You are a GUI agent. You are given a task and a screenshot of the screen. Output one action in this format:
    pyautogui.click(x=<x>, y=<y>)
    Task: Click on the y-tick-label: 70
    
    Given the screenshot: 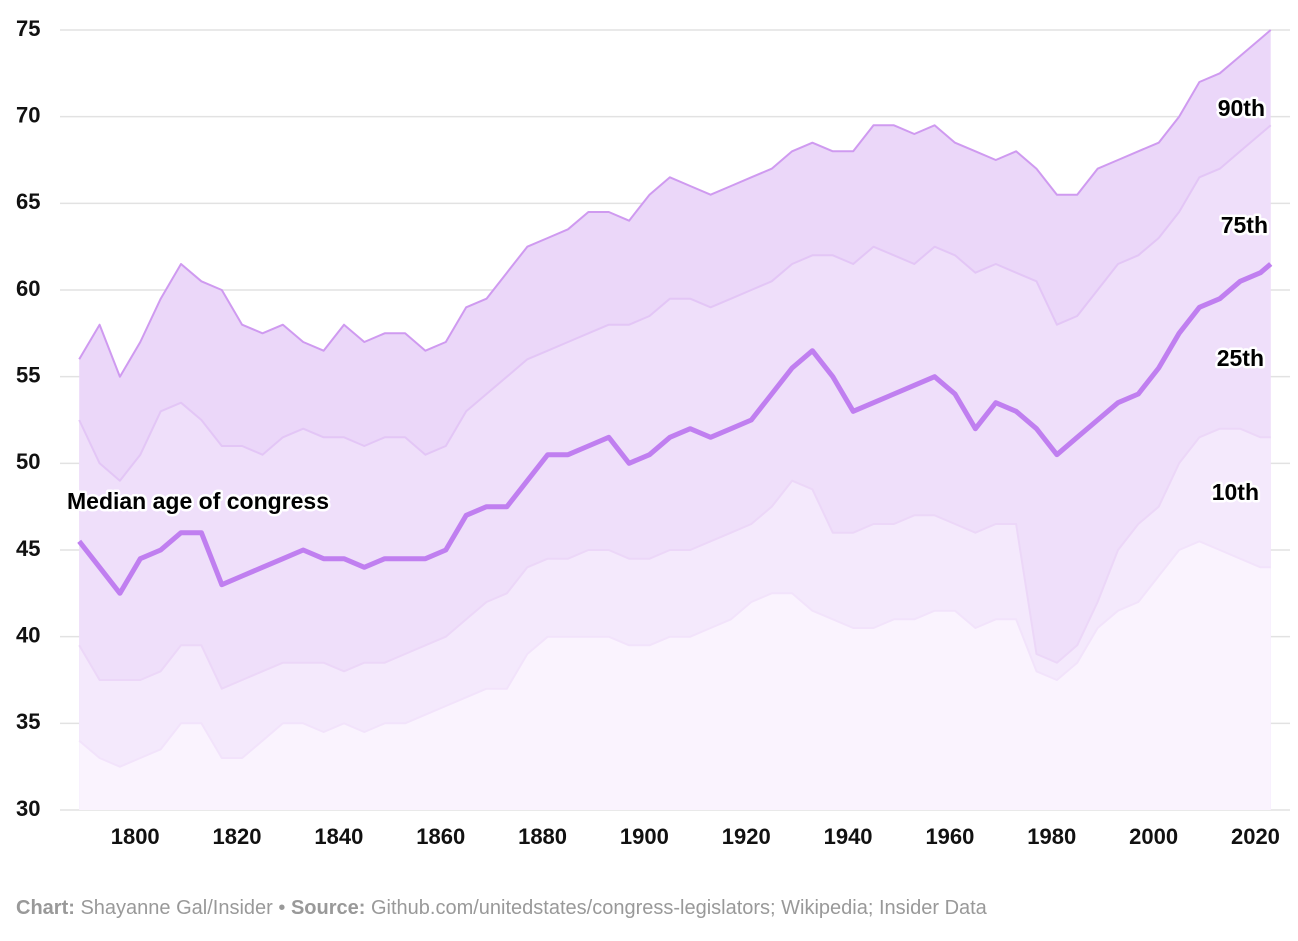 What is the action you would take?
    pyautogui.click(x=28, y=114)
    